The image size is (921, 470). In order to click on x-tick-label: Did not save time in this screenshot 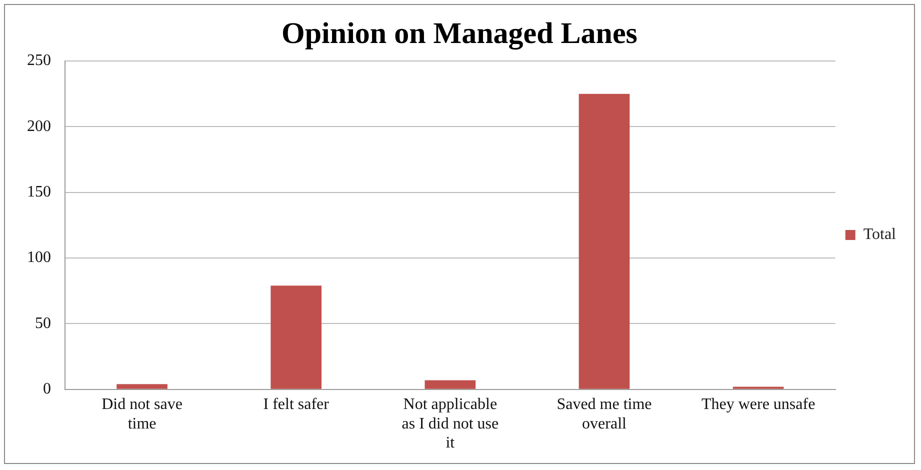, I will do `click(142, 414)`.